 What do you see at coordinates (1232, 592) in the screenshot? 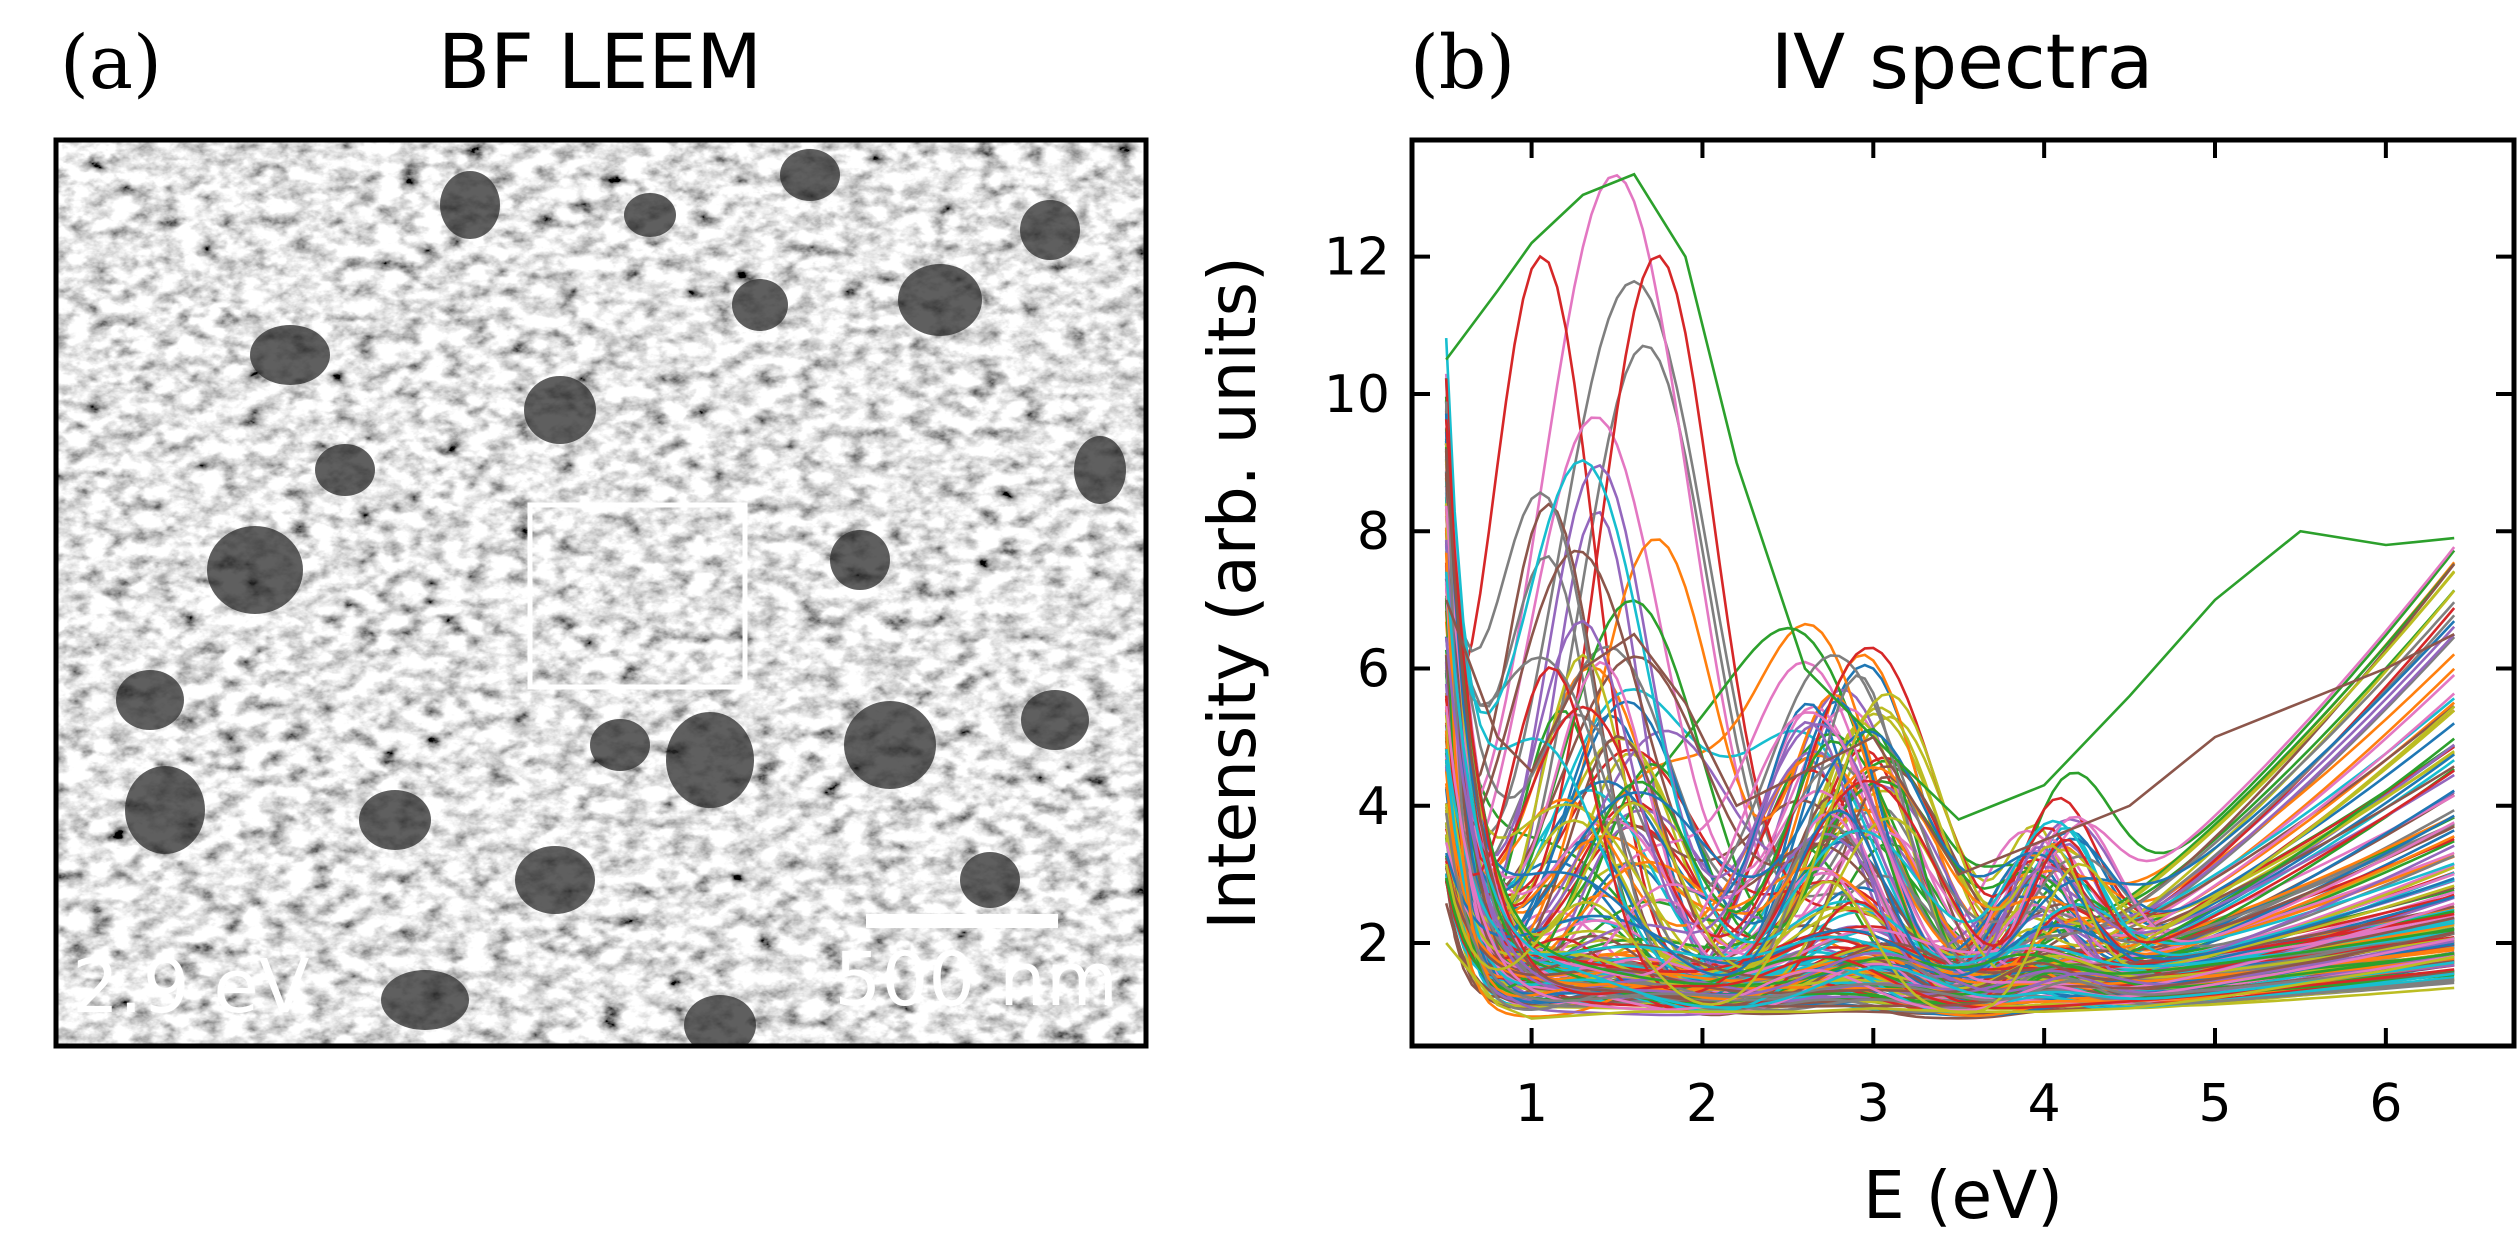
I see `y-axis-label: Intensity (arb. units)` at bounding box center [1232, 592].